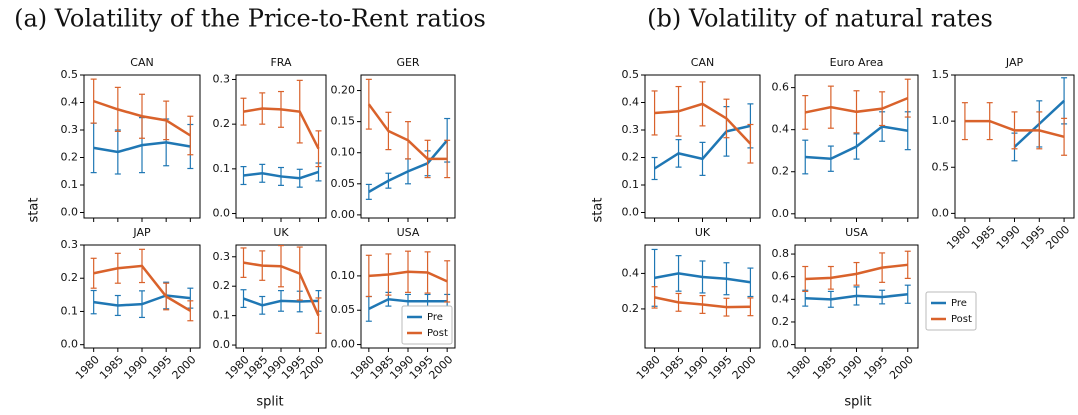 This screenshot has height=415, width=1078. Describe the element at coordinates (407, 62) in the screenshot. I see `panel-title: GER` at that location.